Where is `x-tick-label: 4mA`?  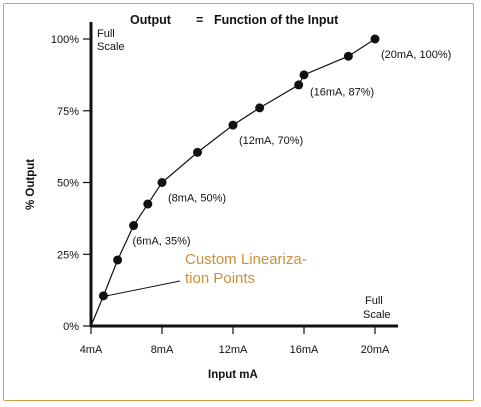 x-tick-label: 4mA is located at coordinates (91, 350).